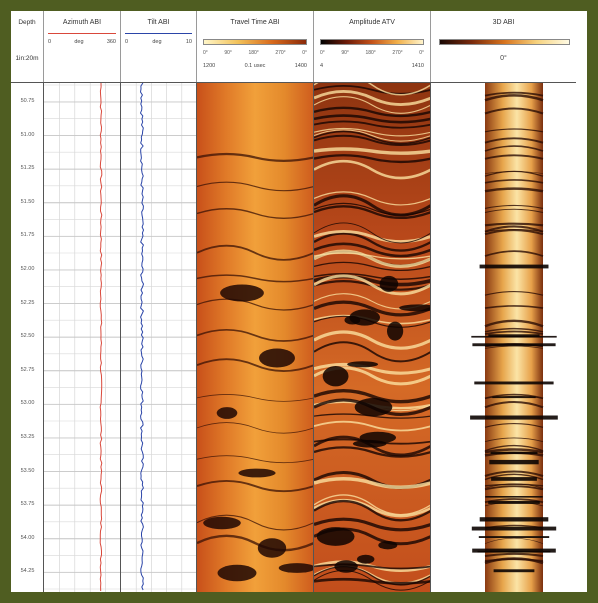  What do you see at coordinates (82, 22) in the screenshot?
I see `azimuth-title: Azimuth ABI` at bounding box center [82, 22].